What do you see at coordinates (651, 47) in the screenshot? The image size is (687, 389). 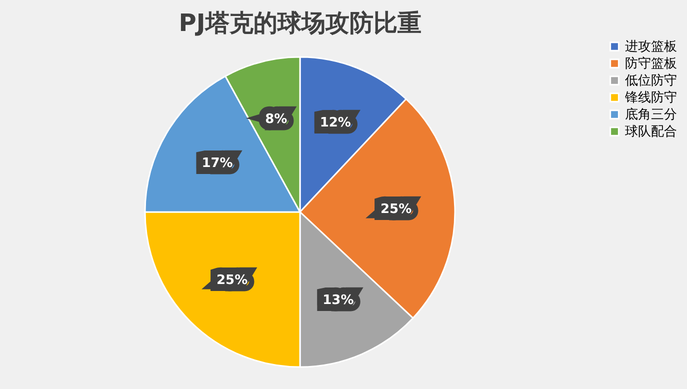 I see `legend-label: 进攻篮板` at bounding box center [651, 47].